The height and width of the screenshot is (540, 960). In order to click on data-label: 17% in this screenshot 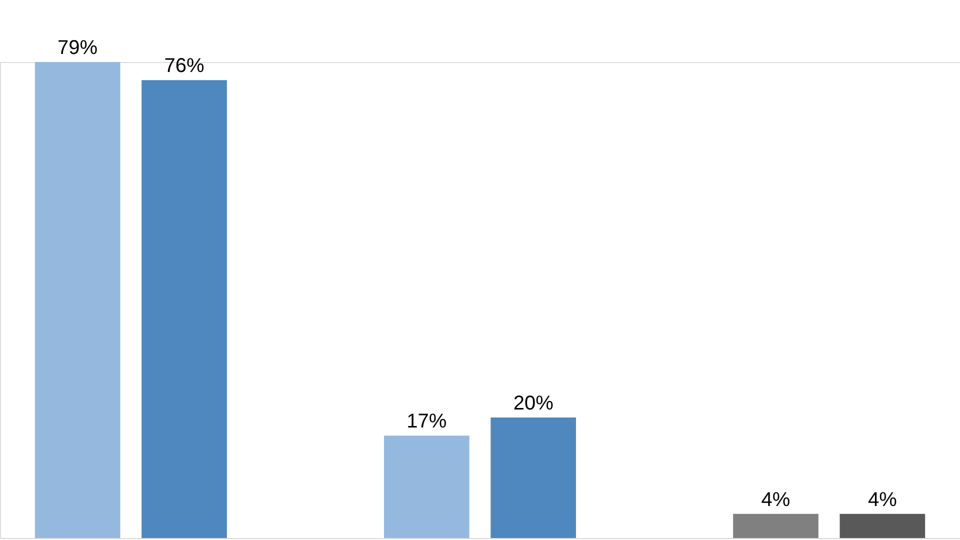, I will do `click(426, 421)`.